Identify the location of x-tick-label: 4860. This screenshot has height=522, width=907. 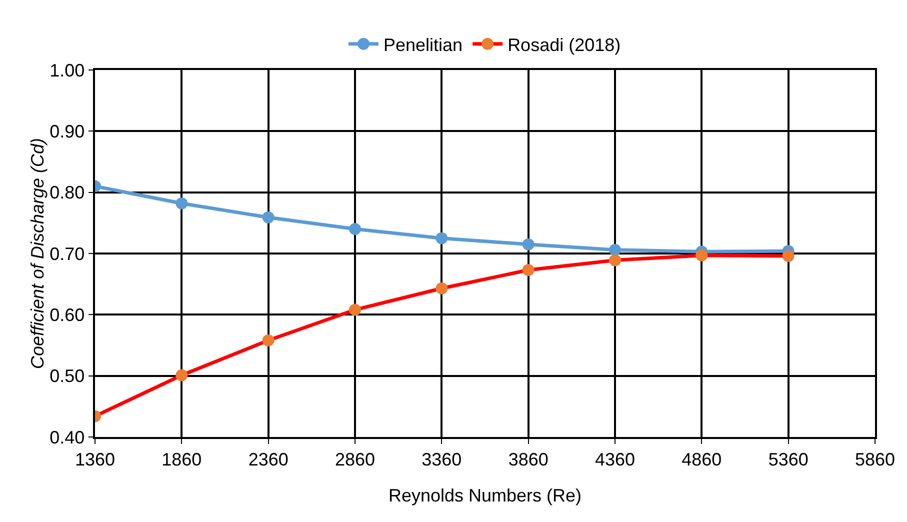
(702, 459).